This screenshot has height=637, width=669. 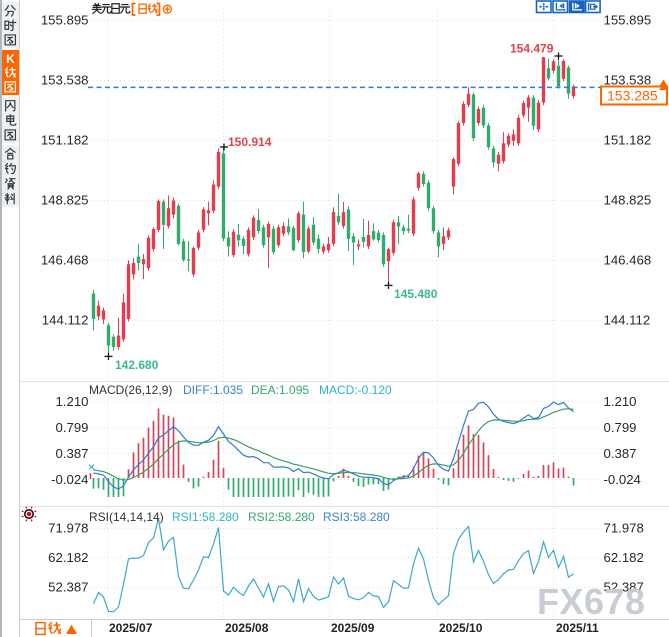 What do you see at coordinates (10, 59) in the screenshot?
I see `svg-text: K` at bounding box center [10, 59].